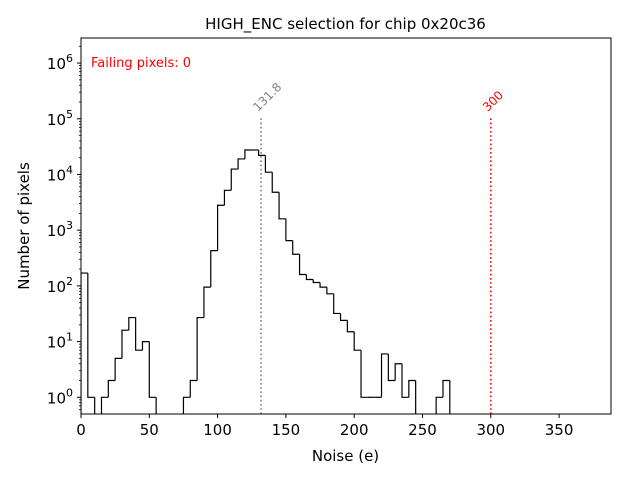 Image resolution: width=640 pixels, height=484 pixels. What do you see at coordinates (141, 63) in the screenshot?
I see `failing-pixels-annotation: Failing pixels: 0` at bounding box center [141, 63].